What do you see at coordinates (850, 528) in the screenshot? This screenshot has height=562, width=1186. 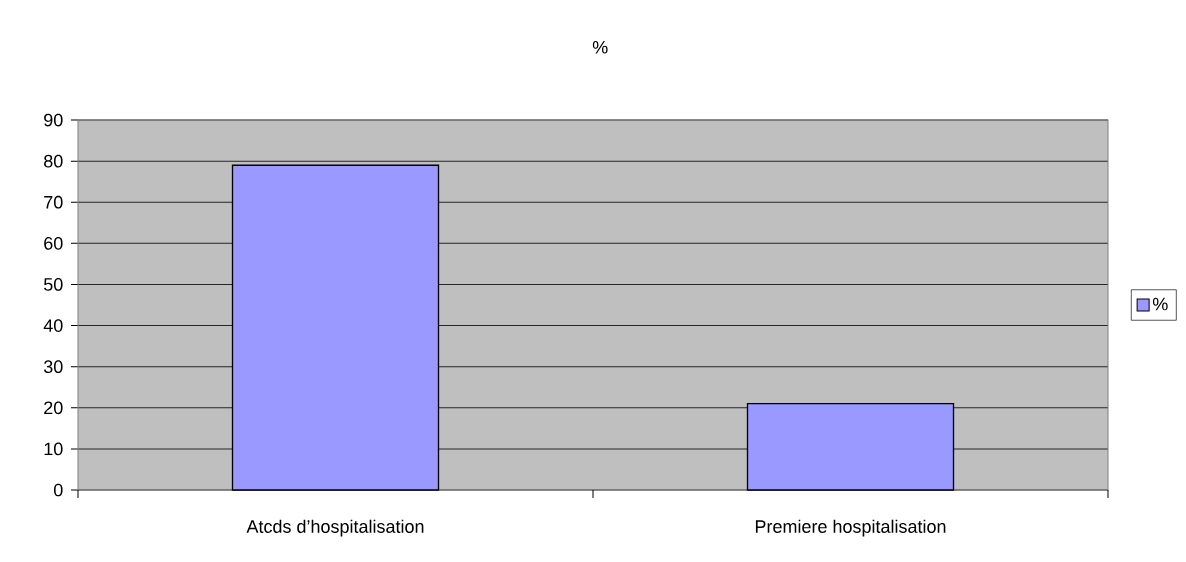 I see `x-tick-label: Premiere hospitalisation` at bounding box center [850, 528].